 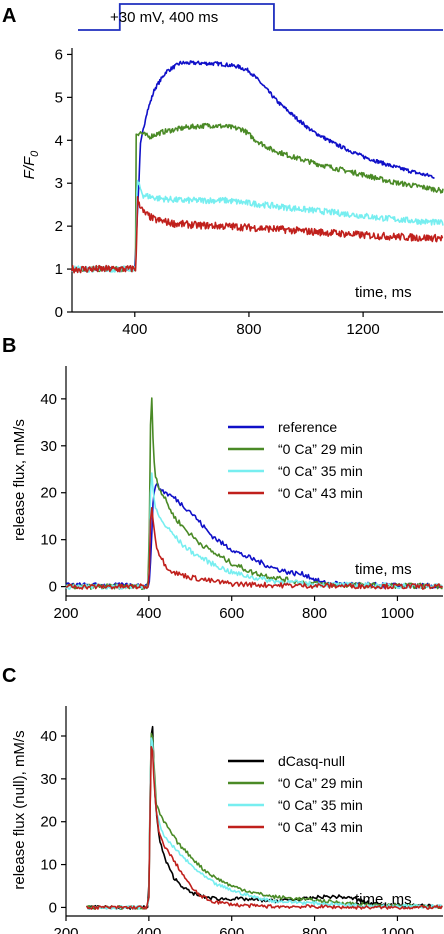 I want to click on panel-a-x-tick-label: 800, so click(x=248, y=329).